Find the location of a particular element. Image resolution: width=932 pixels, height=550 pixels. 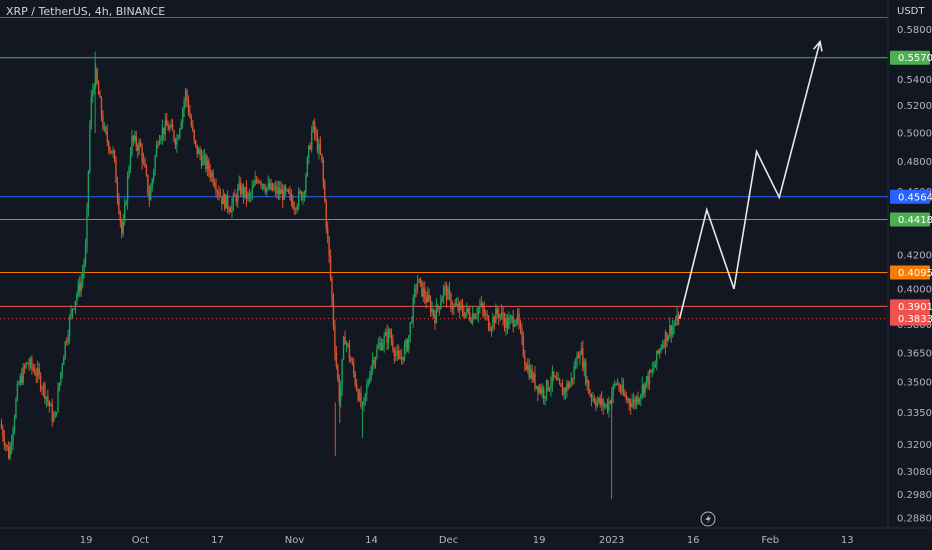

price-tag-label: 0.4418 is located at coordinates (915, 220).